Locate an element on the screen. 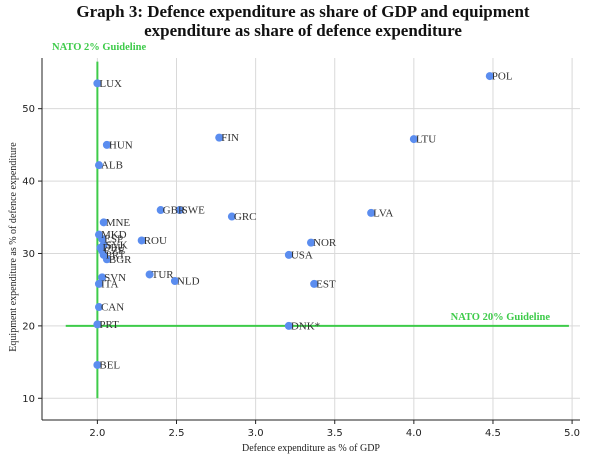 This screenshot has height=456, width=606. point-label: EST is located at coordinates (326, 284).